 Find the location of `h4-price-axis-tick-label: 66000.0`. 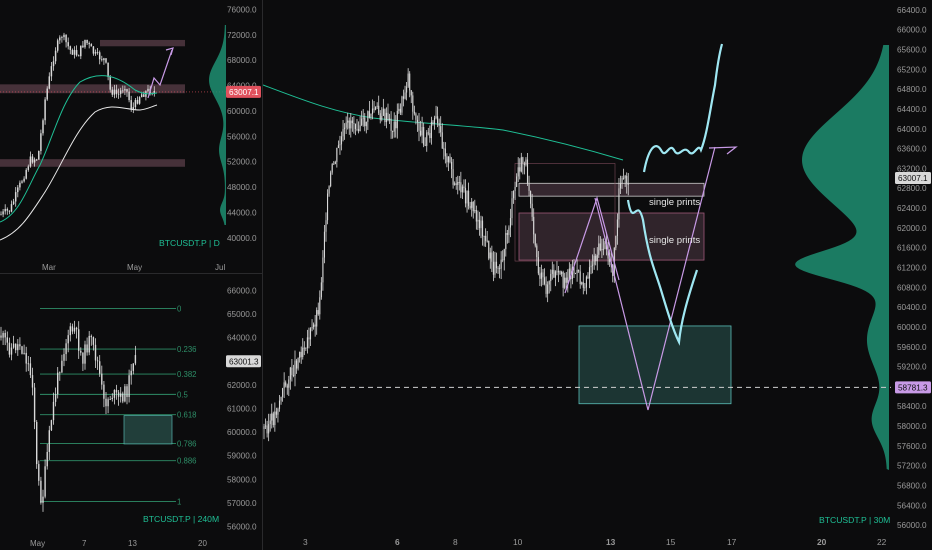

h4-price-axis-tick-label: 66000.0 is located at coordinates (242, 291).